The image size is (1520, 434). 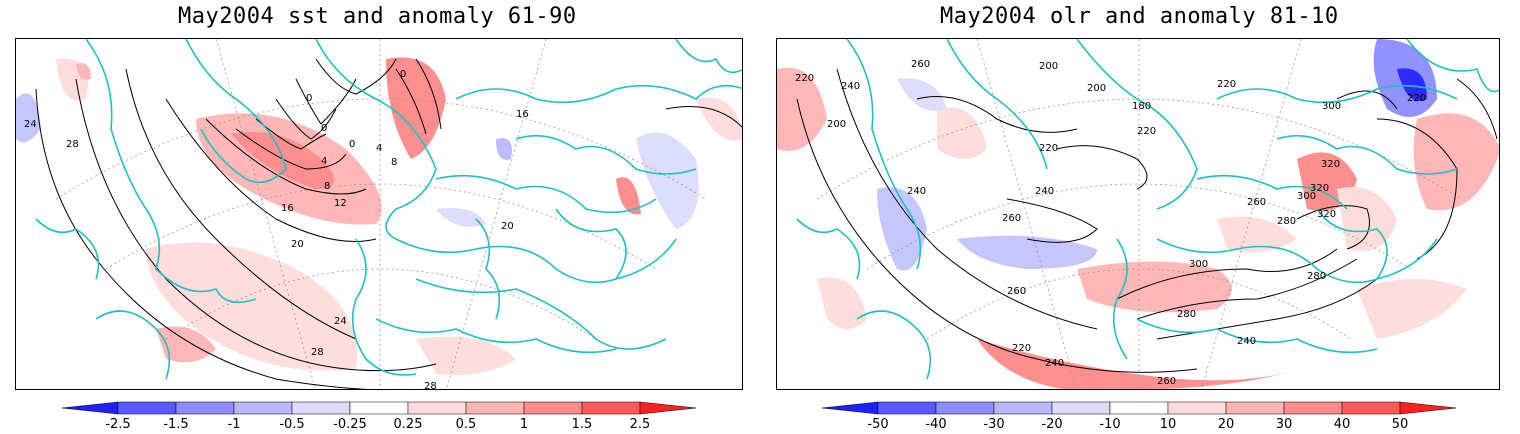 What do you see at coordinates (935, 423) in the screenshot?
I see `colorbar-tick-label: -40` at bounding box center [935, 423].